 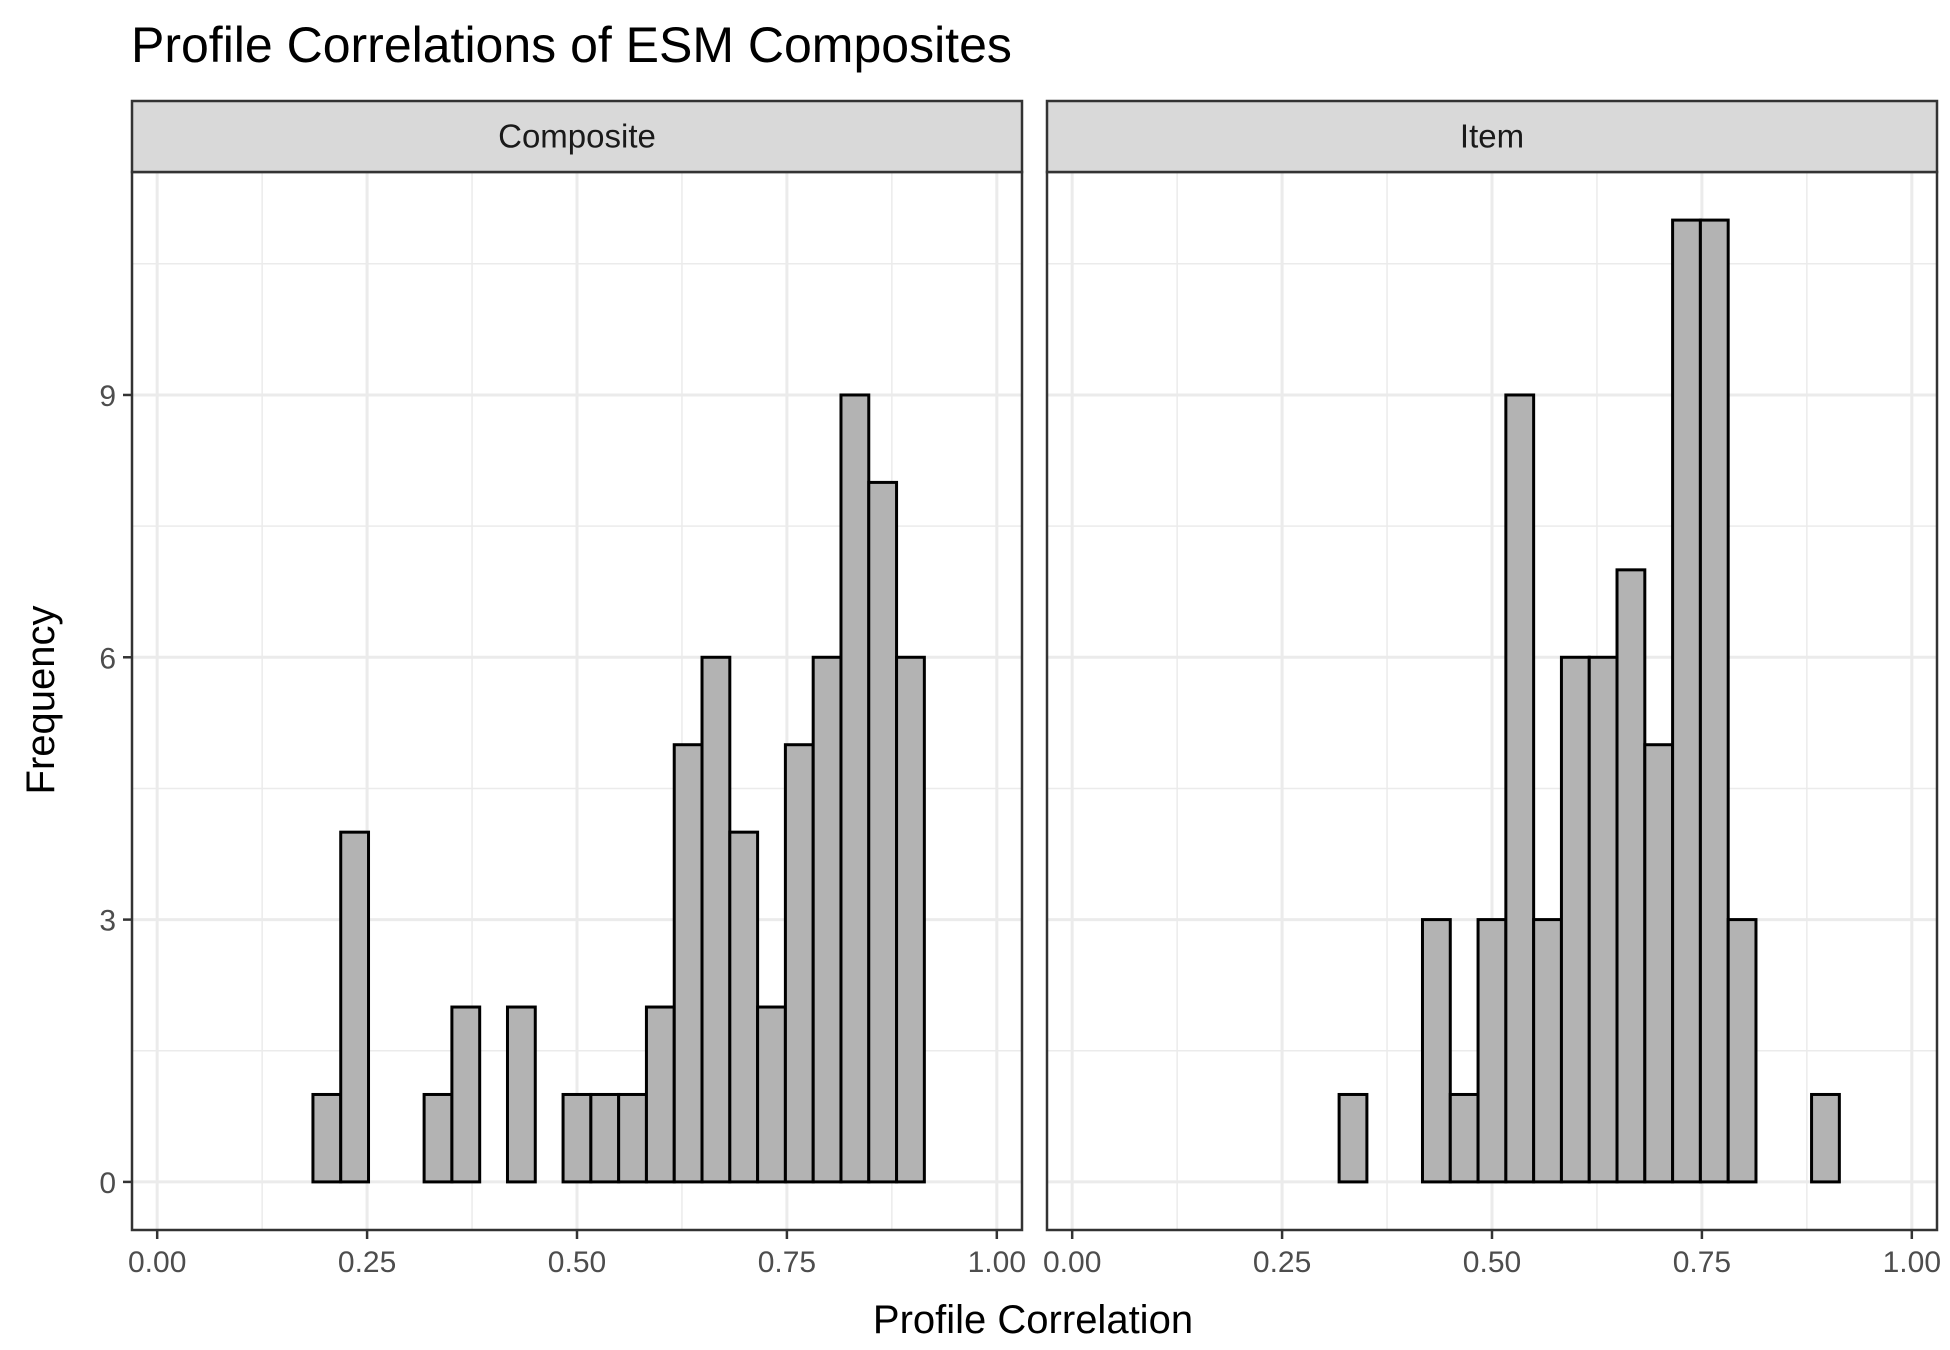 What do you see at coordinates (41, 700) in the screenshot?
I see `y-axis-title: Frequency` at bounding box center [41, 700].